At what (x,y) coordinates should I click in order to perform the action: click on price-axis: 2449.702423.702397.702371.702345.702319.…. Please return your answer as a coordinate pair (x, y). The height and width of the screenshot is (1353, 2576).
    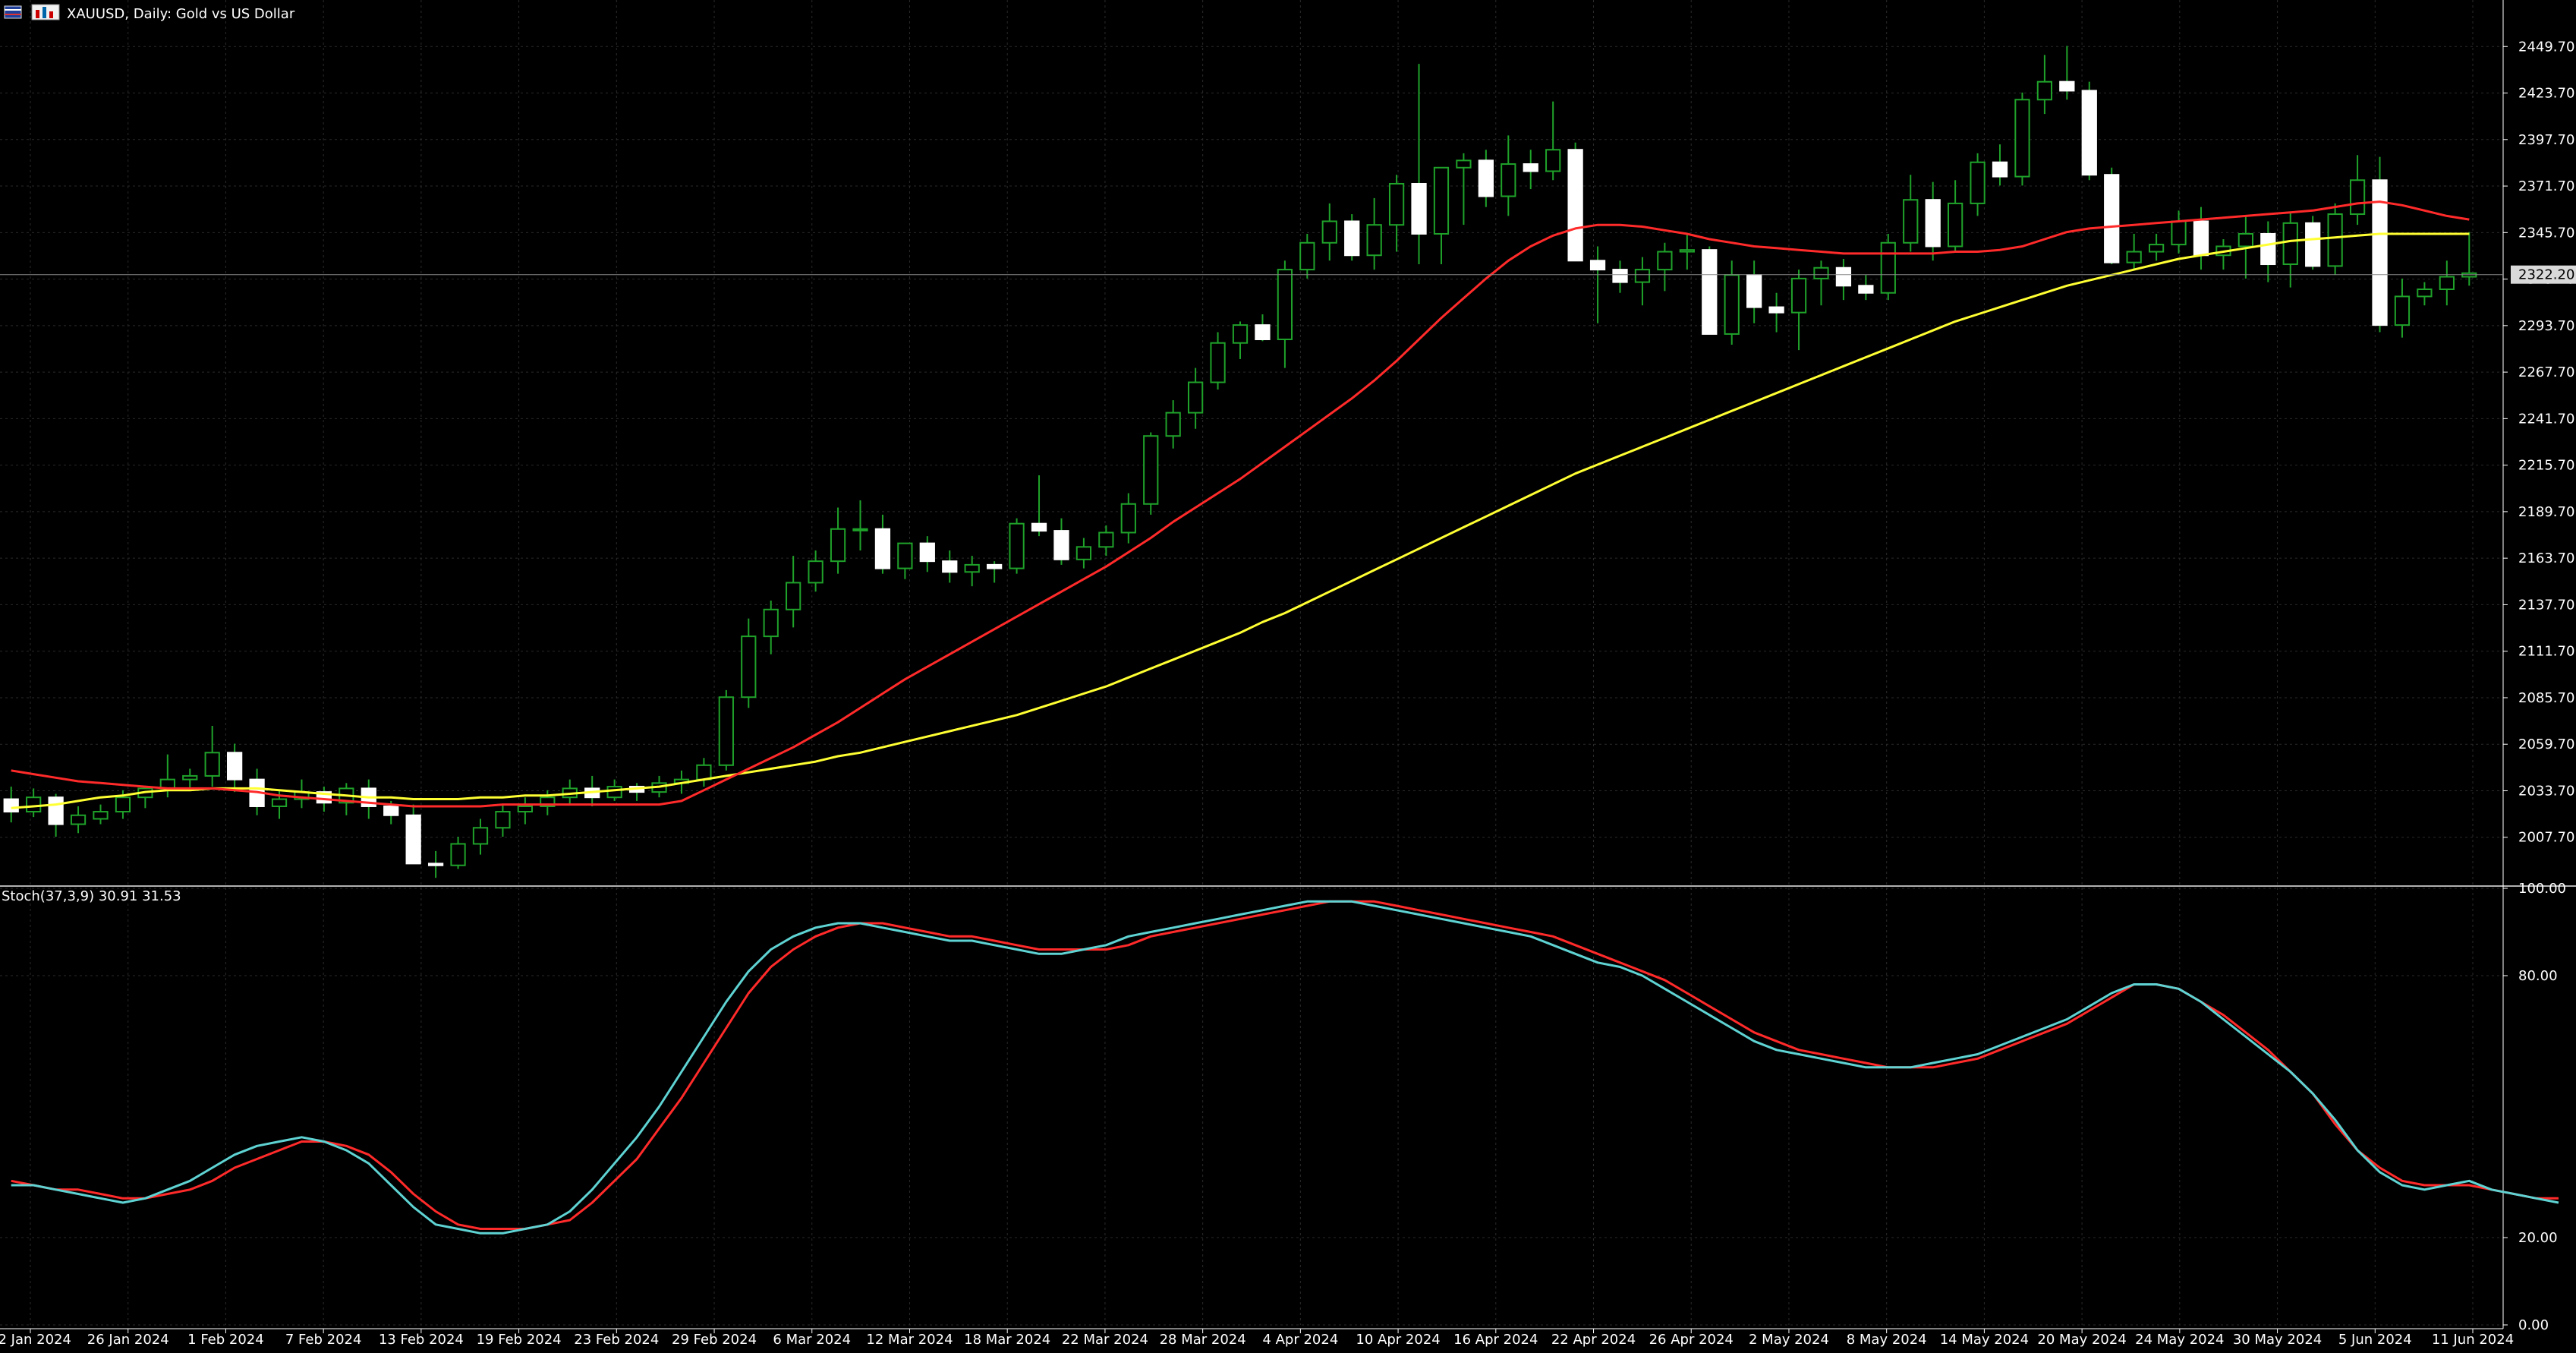
    Looking at the image, I should click on (2539, 443).